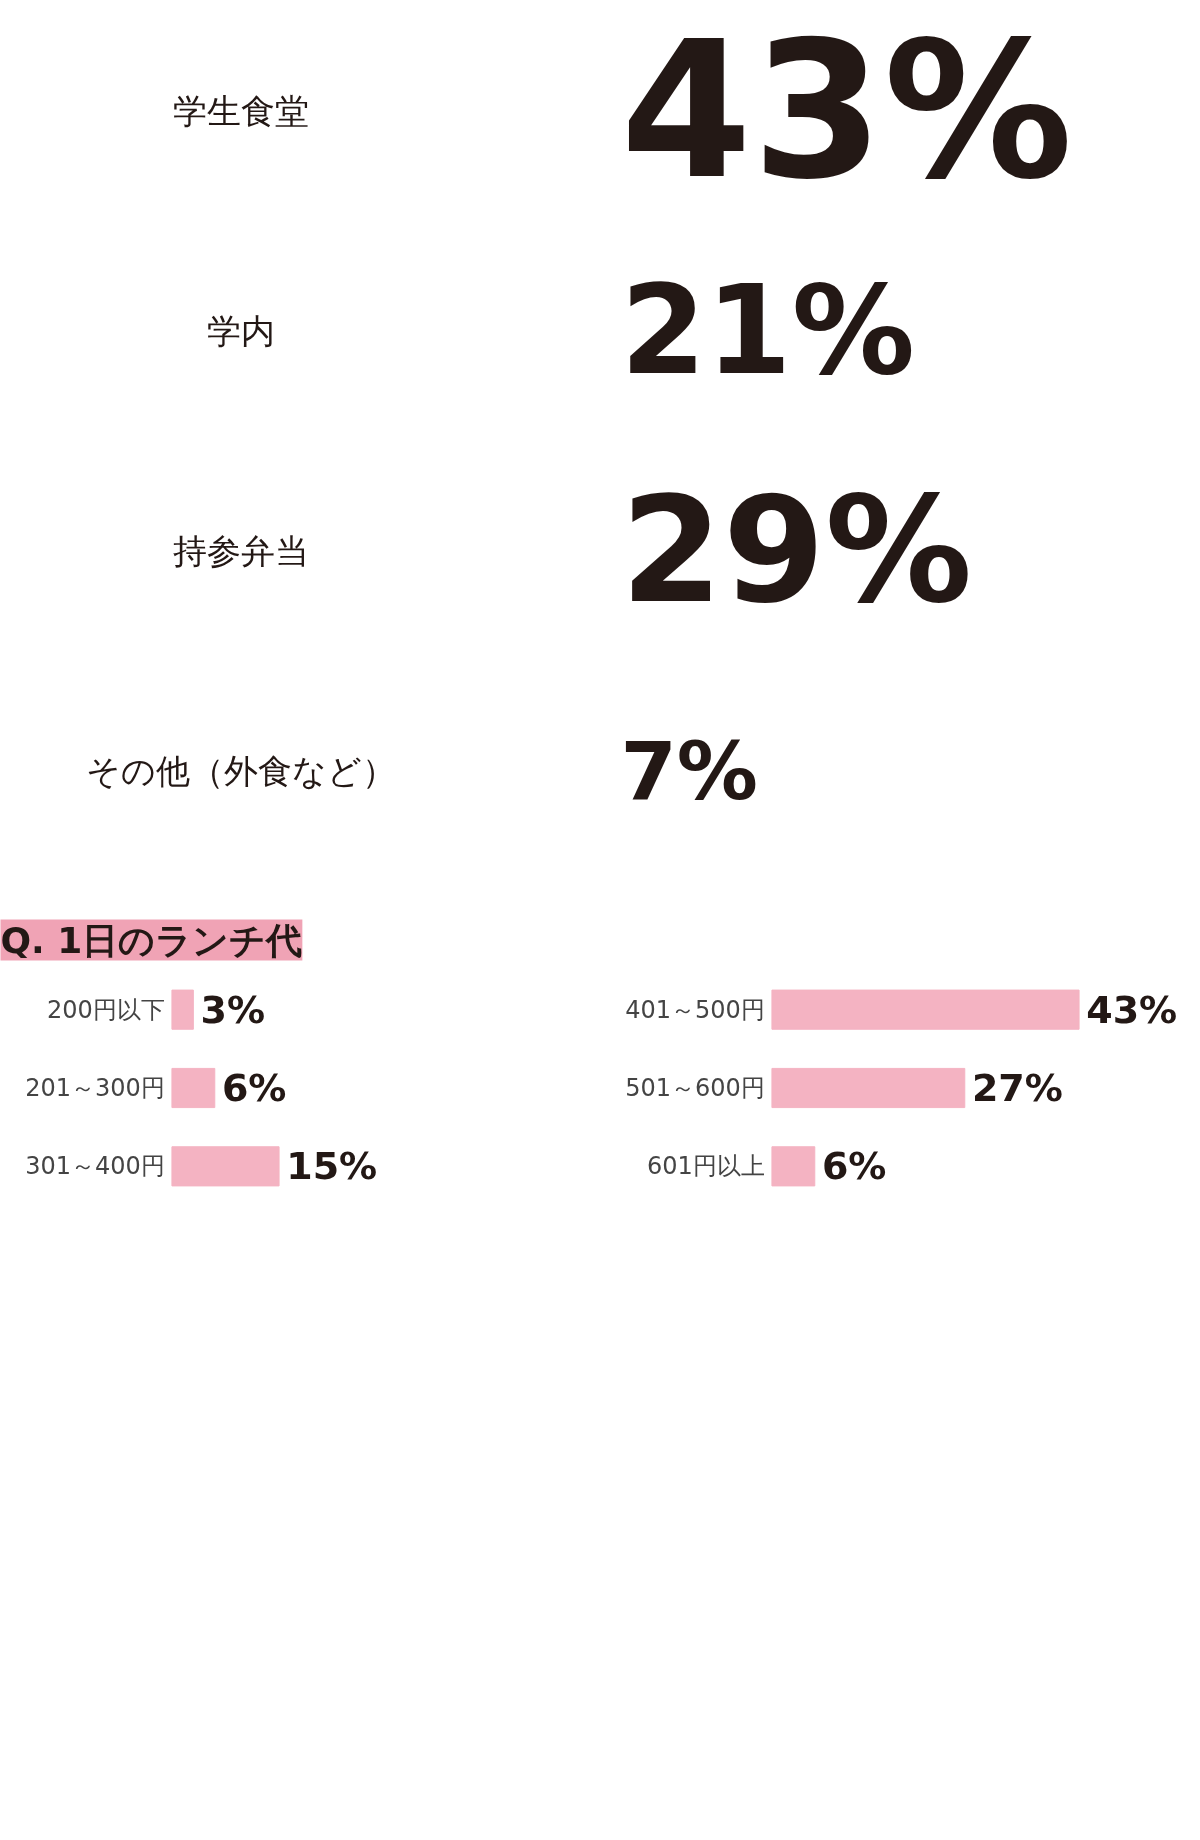  What do you see at coordinates (705, 1166) in the screenshot?
I see `y-tick-label: 601円以上` at bounding box center [705, 1166].